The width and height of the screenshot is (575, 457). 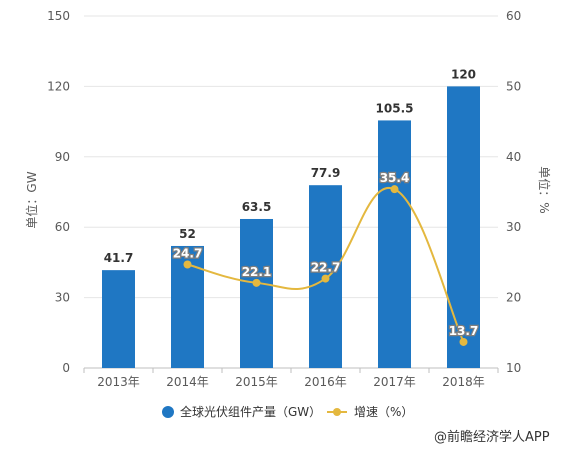 What do you see at coordinates (383, 412) in the screenshot?
I see `legend-line-label: 增速（%）` at bounding box center [383, 412].